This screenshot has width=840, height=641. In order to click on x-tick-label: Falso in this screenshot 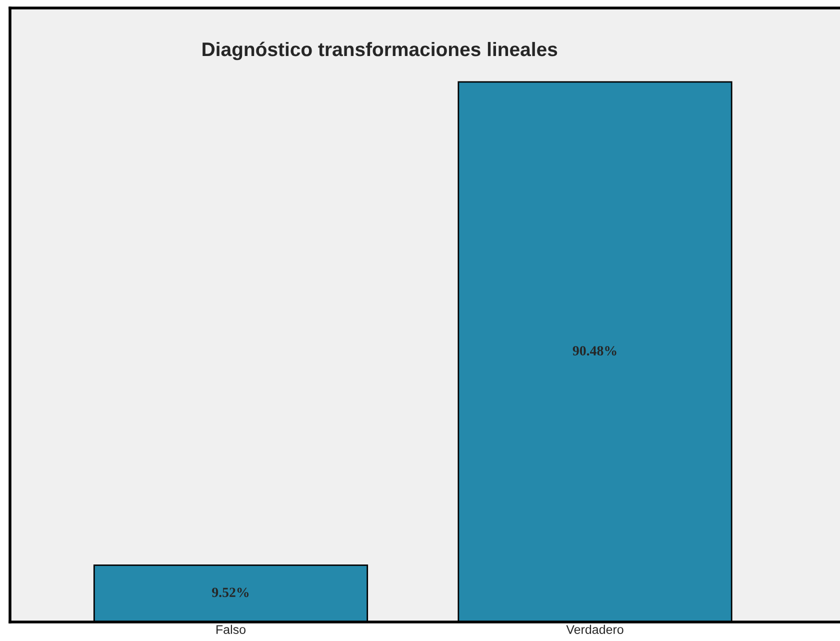, I will do `click(231, 629)`.